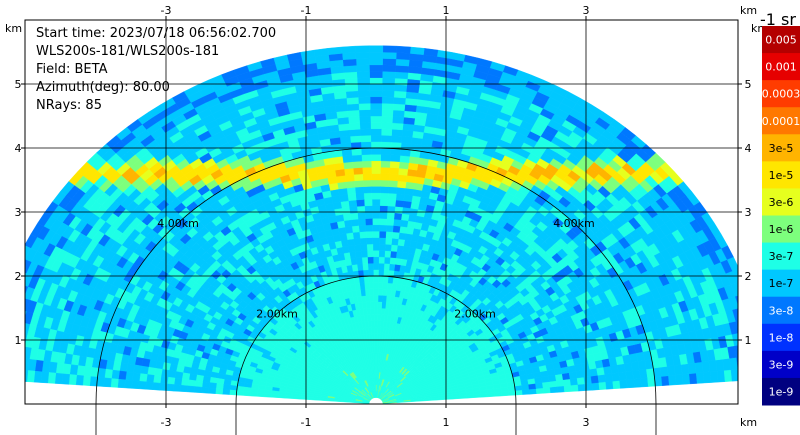  I want to click on colorbar-title: -1 sr, so click(778, 19).